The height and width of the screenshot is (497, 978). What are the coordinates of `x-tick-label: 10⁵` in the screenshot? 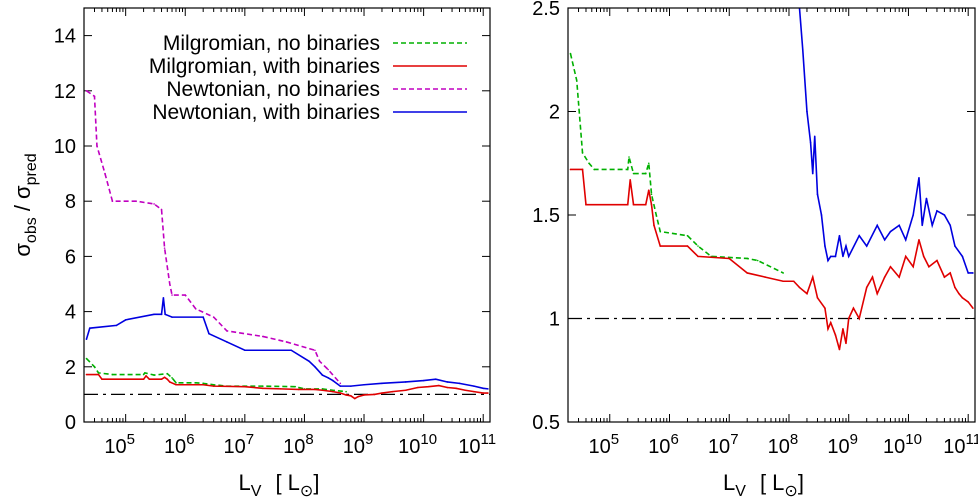 It's located at (119, 444).